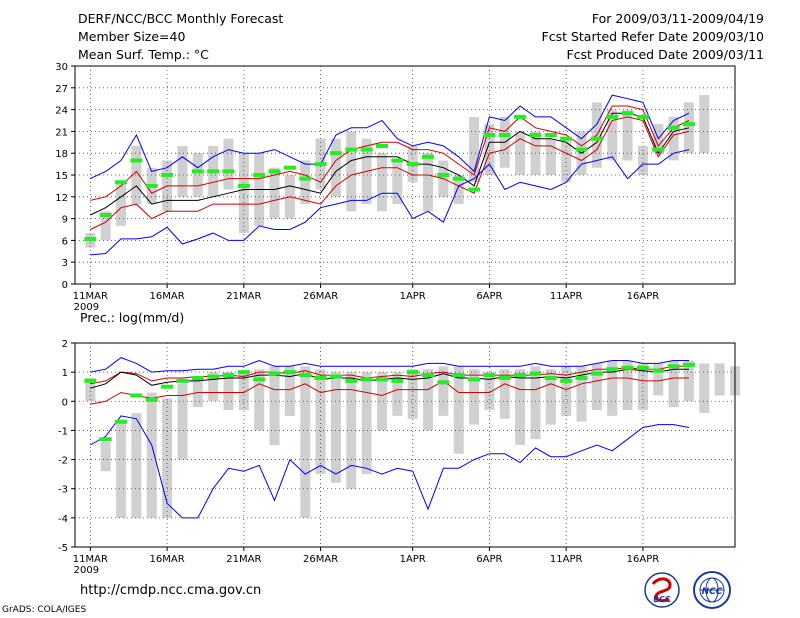 The width and height of the screenshot is (800, 618). Describe the element at coordinates (643, 559) in the screenshot. I see `precipitation-xtick-label: 16APR` at that location.